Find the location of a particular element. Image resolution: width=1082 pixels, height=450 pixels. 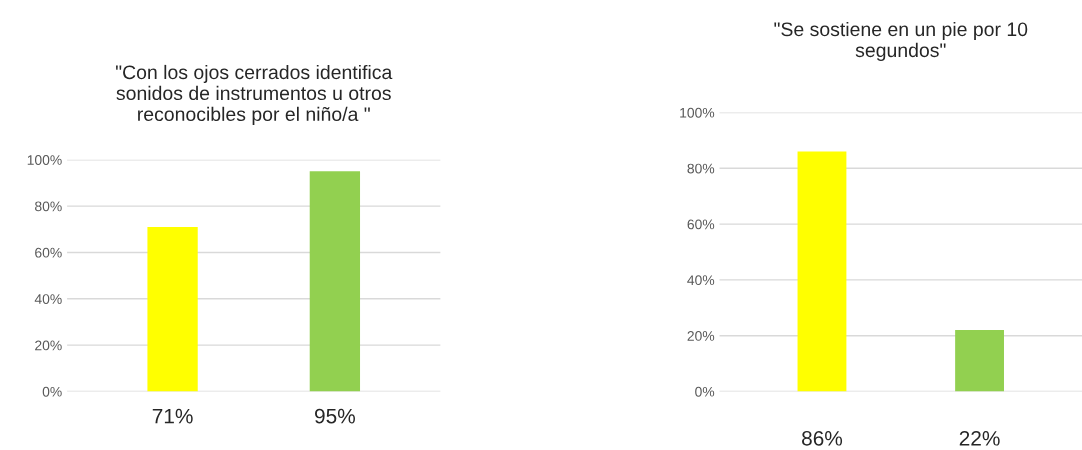

data-label: 71% is located at coordinates (172, 416).